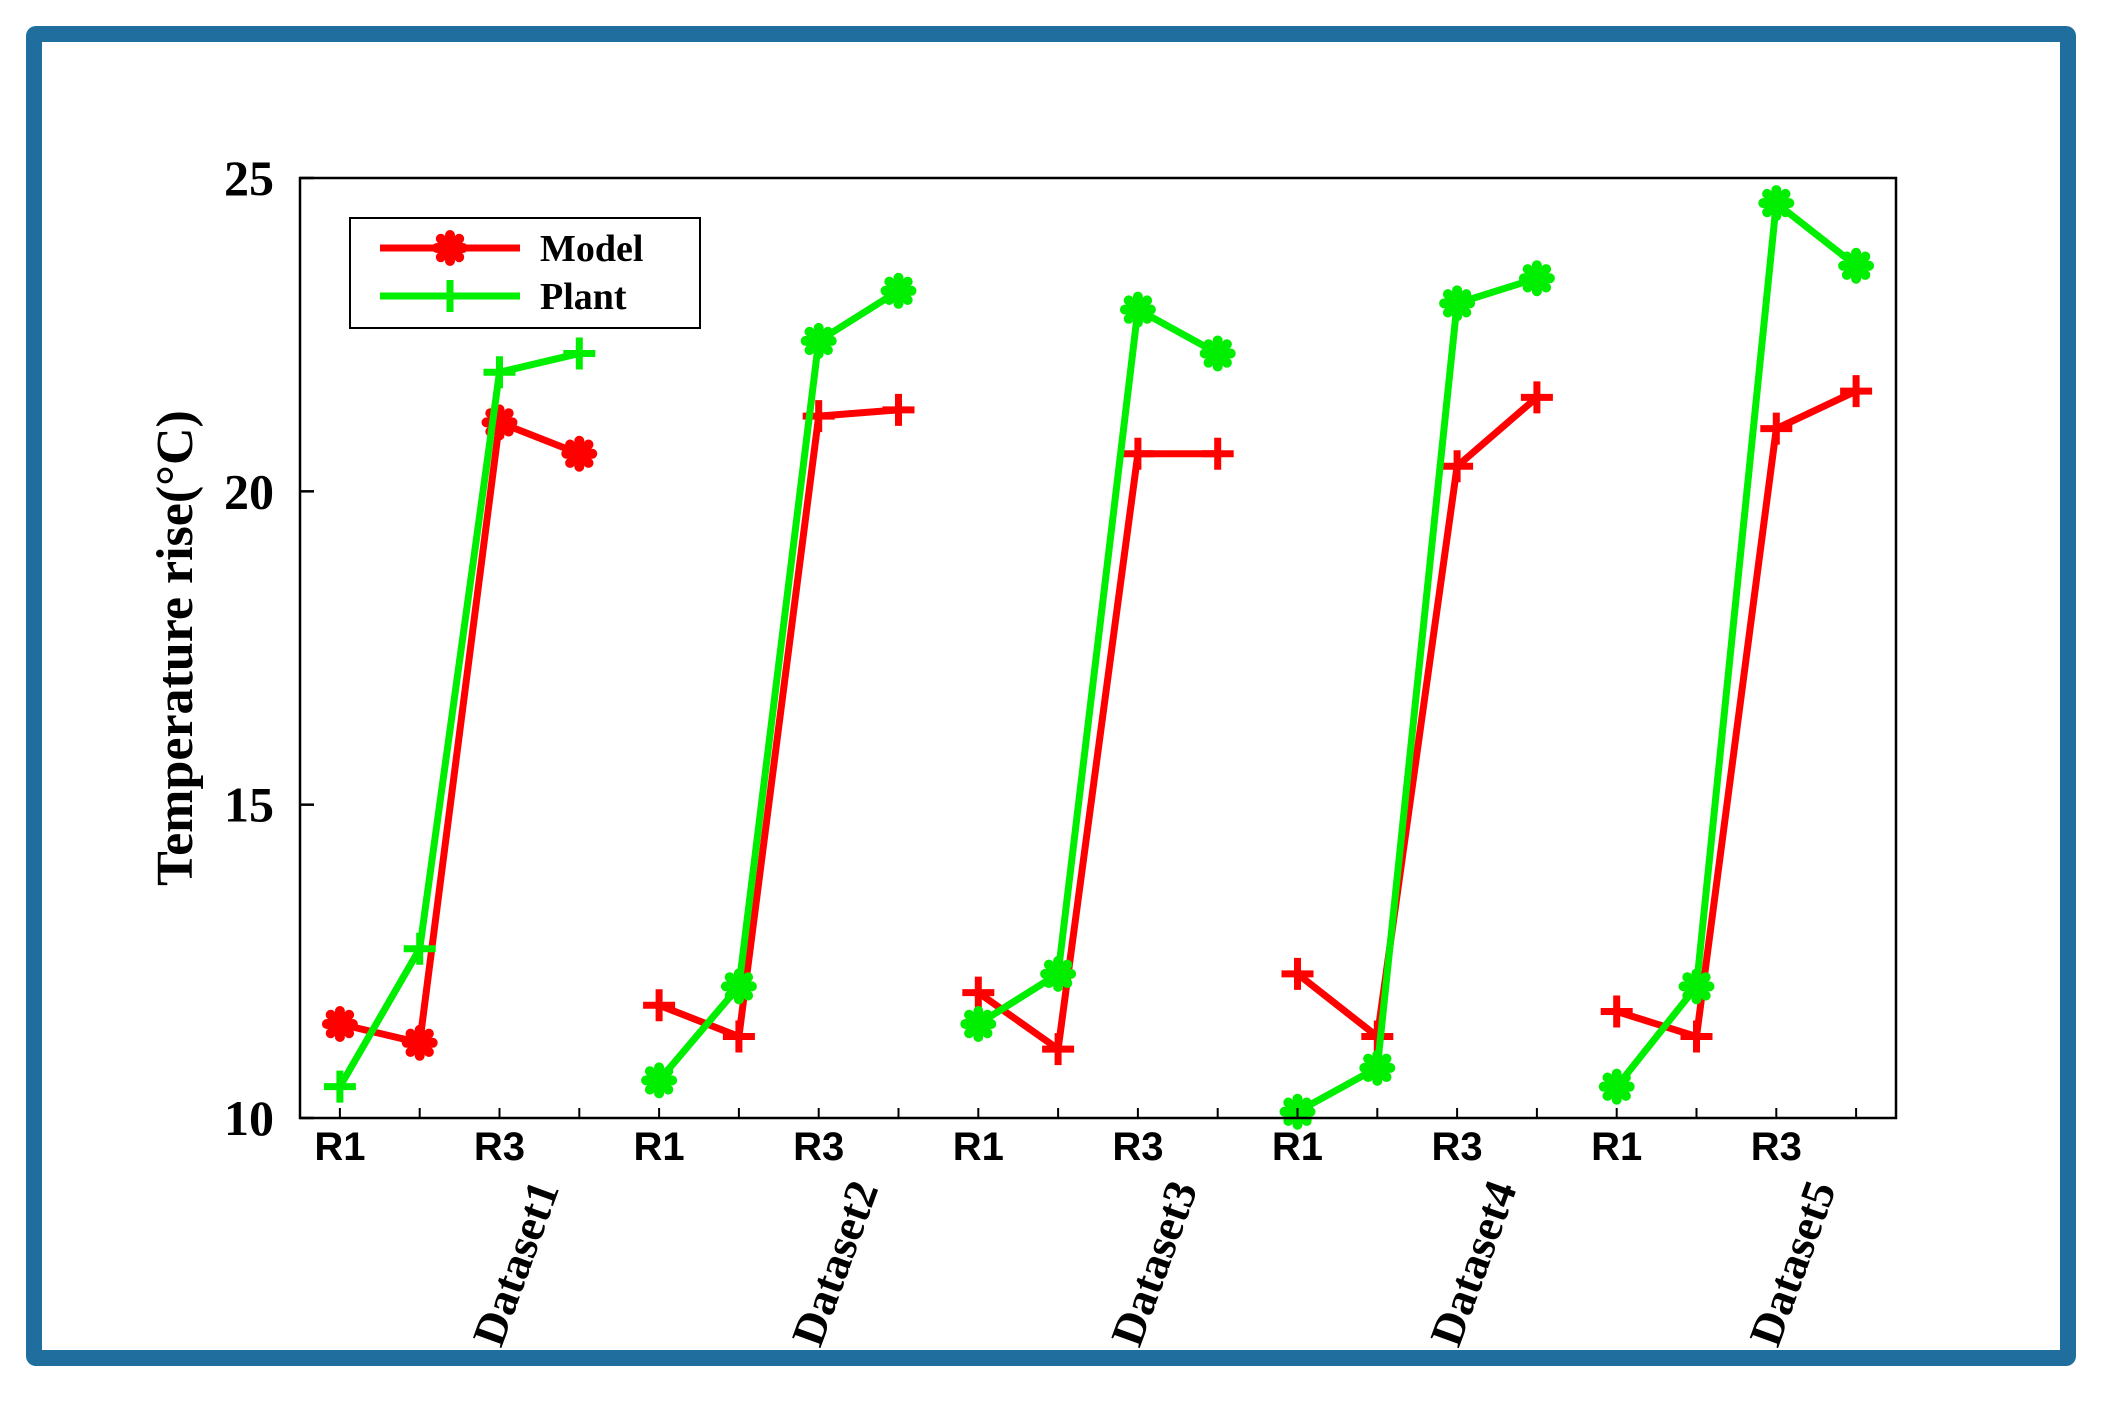 This screenshot has width=2120, height=1402. I want to click on dataset-group-label: Dataset3, so click(1154, 1263).